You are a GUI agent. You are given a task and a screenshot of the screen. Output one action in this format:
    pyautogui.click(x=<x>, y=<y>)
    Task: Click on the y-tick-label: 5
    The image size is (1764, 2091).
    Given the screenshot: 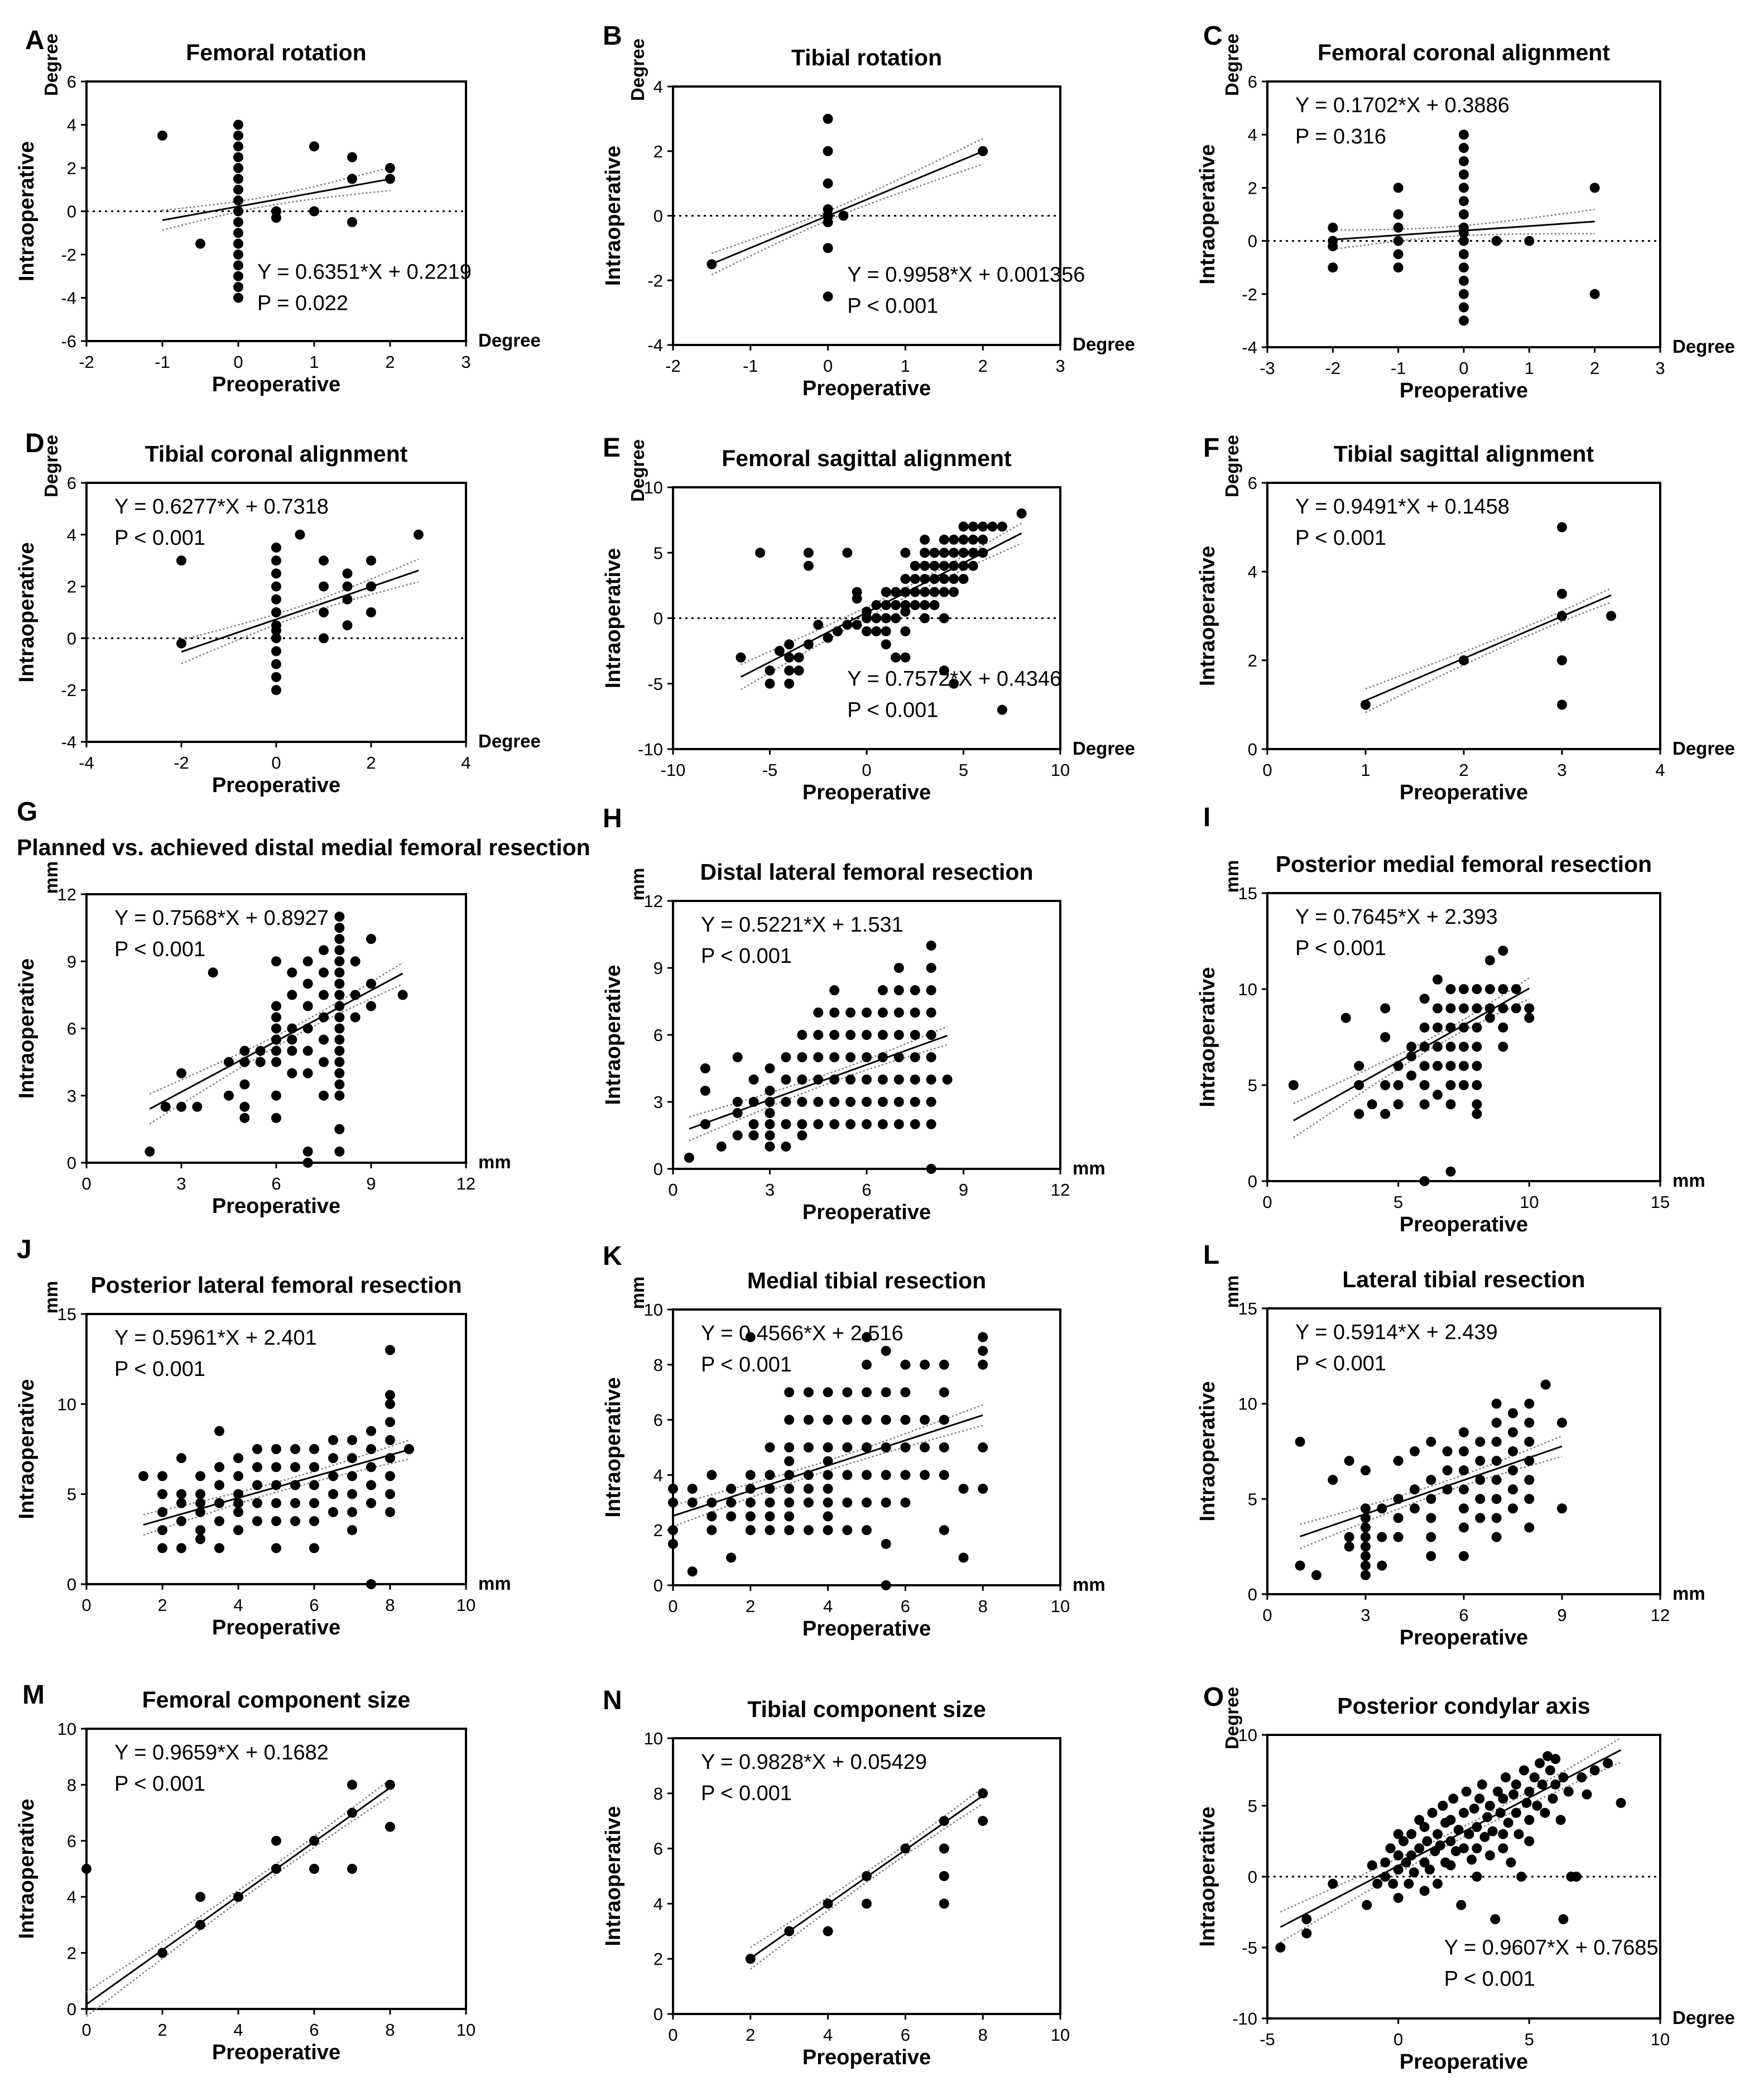 What is the action you would take?
    pyautogui.click(x=71, y=1495)
    